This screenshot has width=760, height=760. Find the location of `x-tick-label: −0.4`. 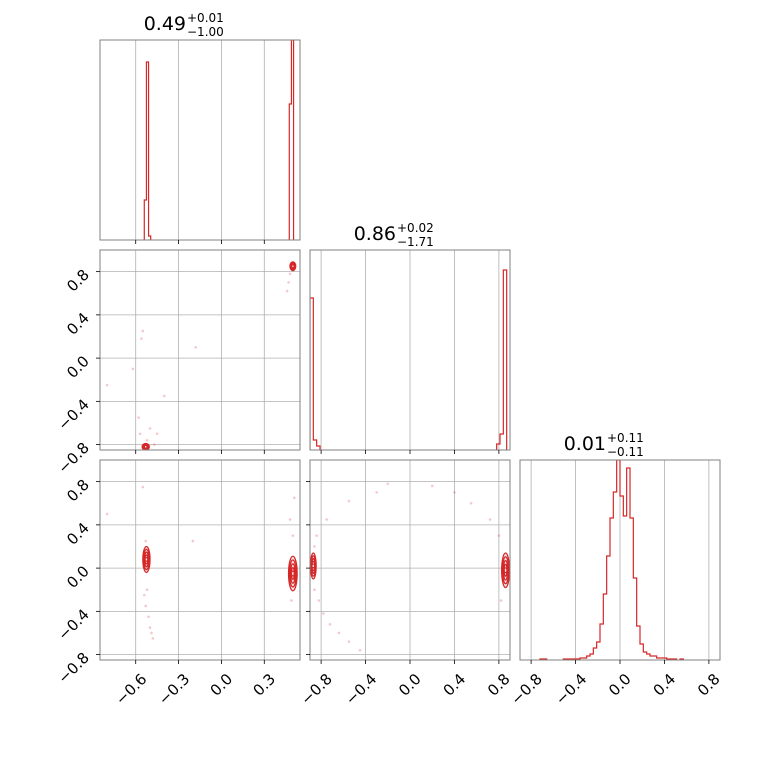

x-tick-label: −0.4 is located at coordinates (361, 689).